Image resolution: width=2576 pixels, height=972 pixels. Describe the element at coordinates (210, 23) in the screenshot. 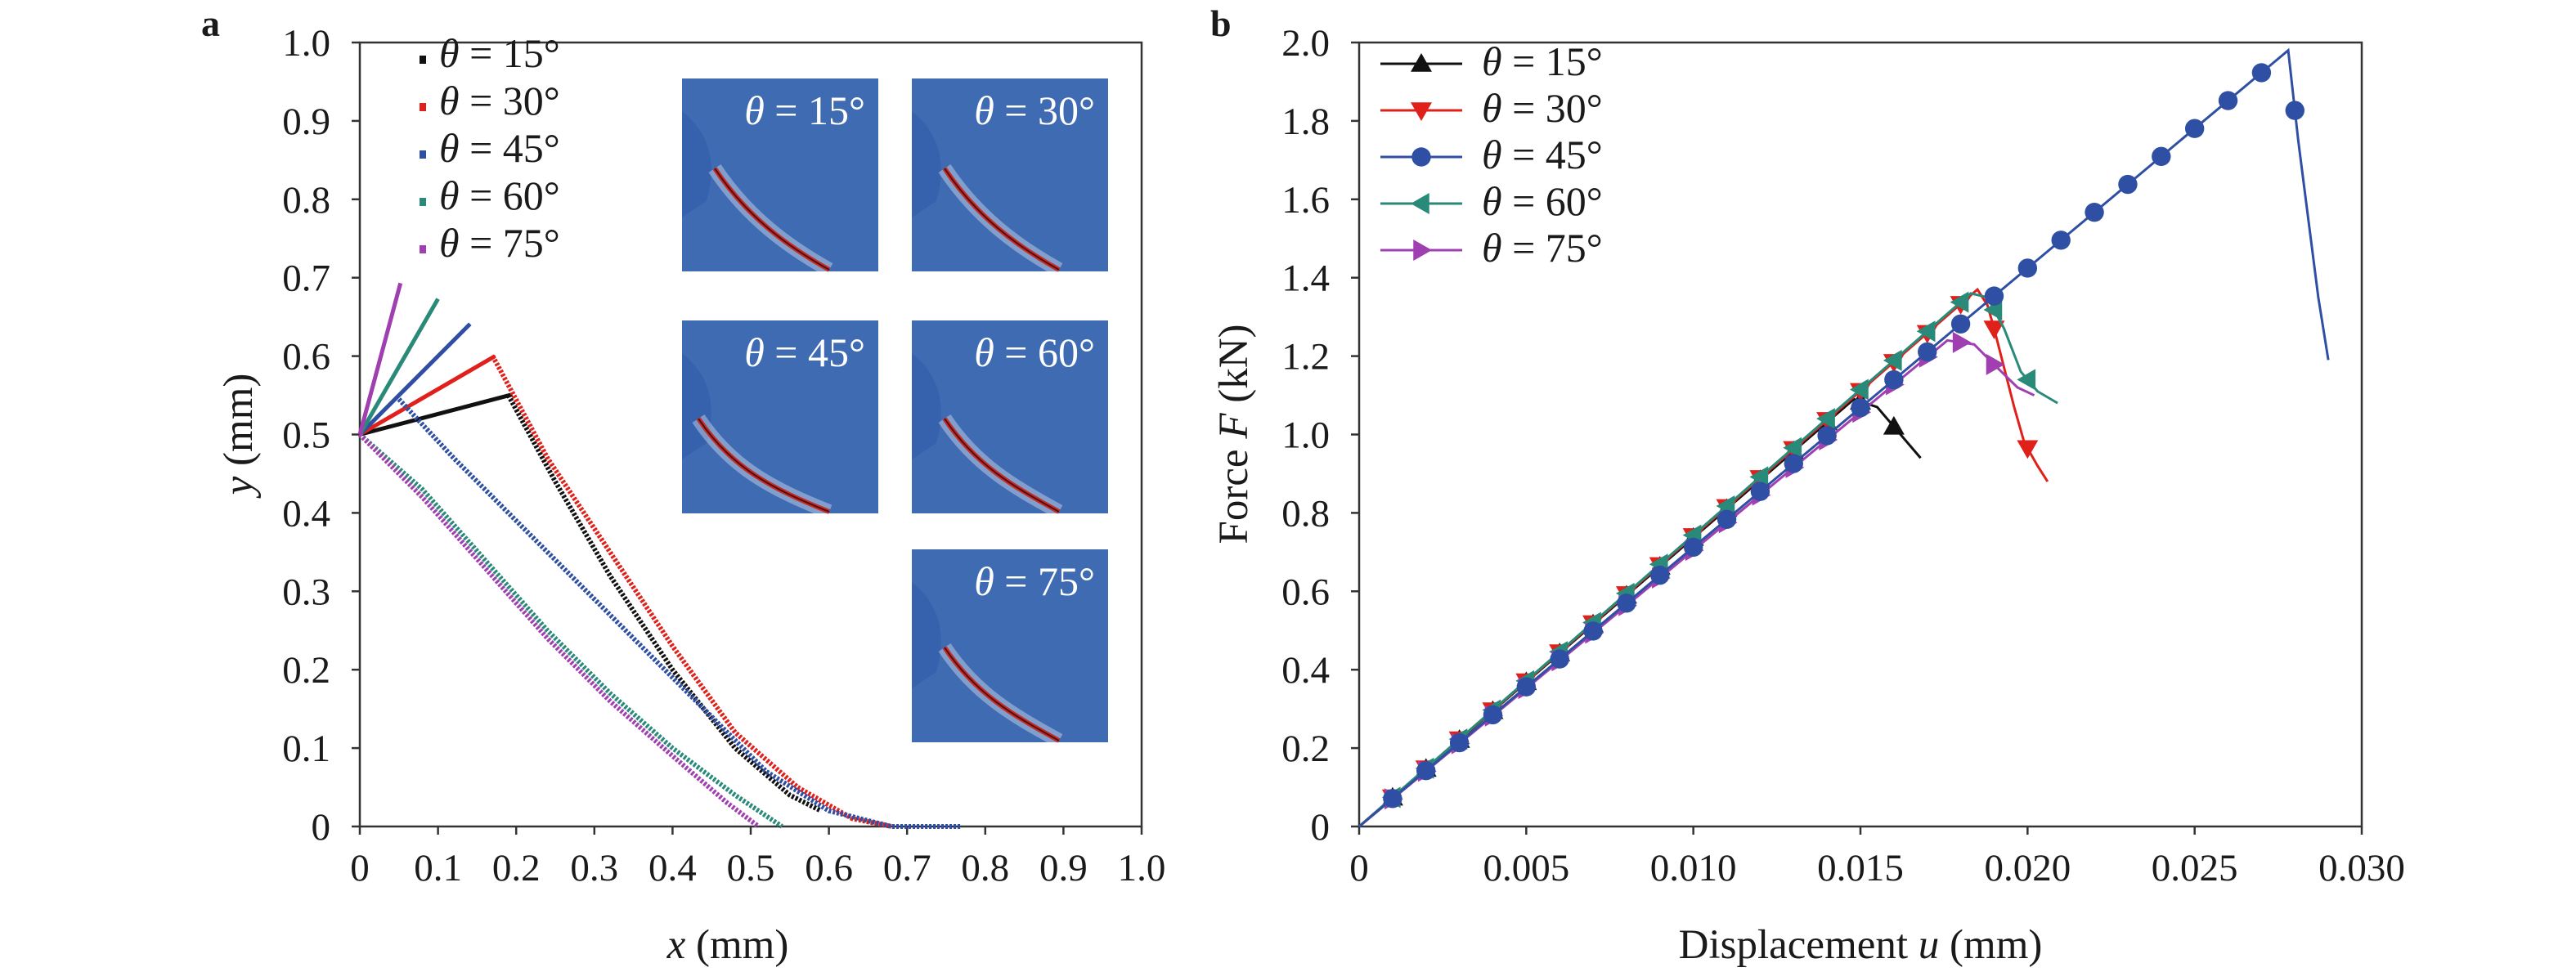

I see `panel-a-letter: a` at that location.